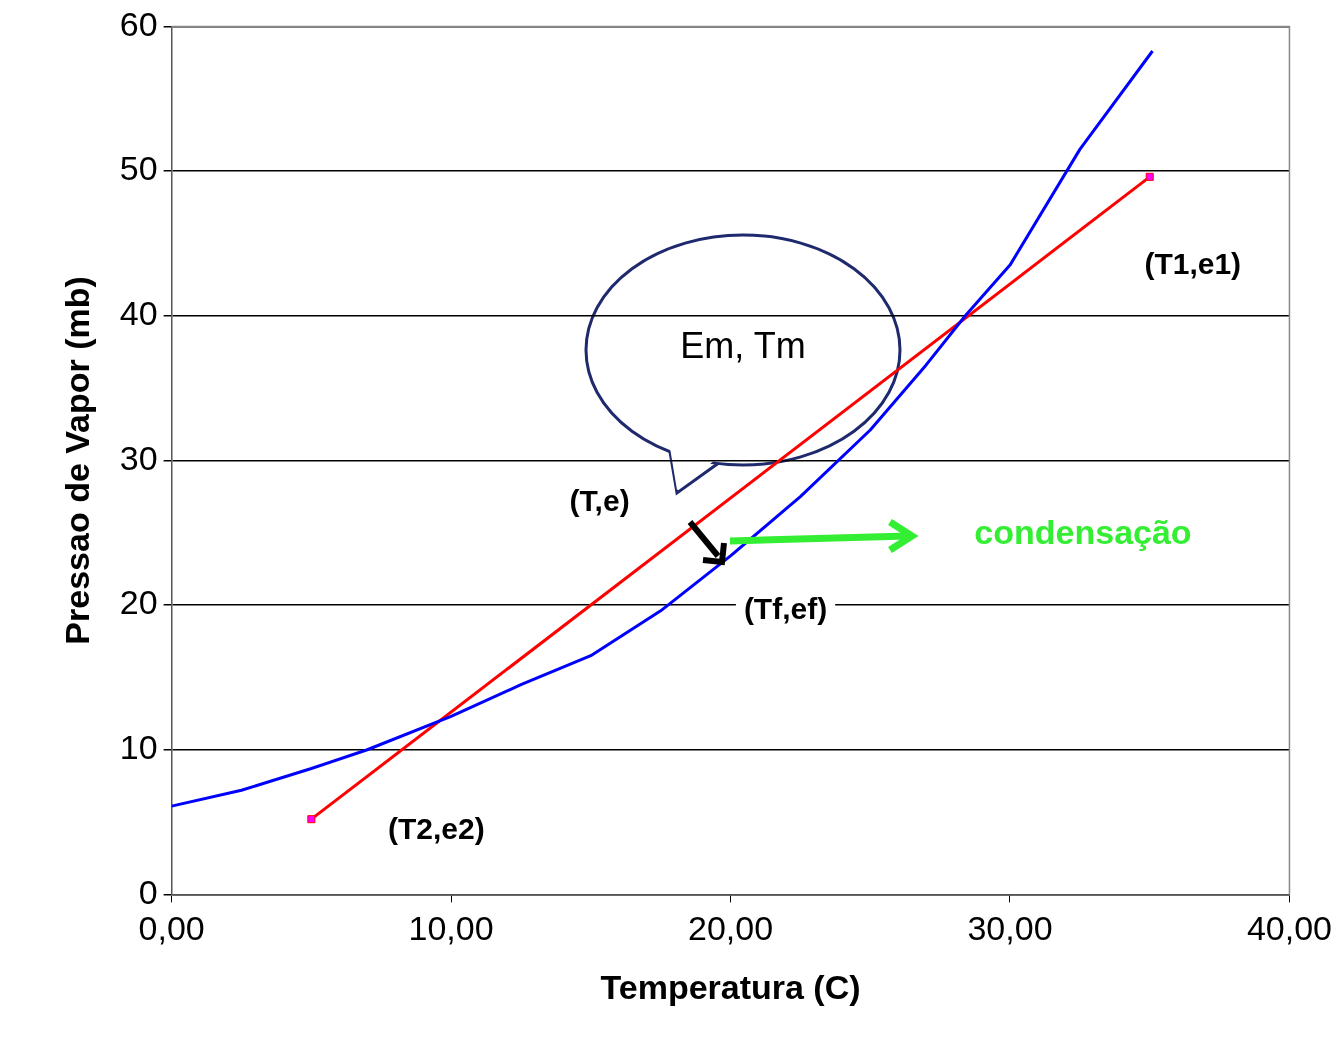  I want to click on y-axis-title: Pressao de Vapor (mb), so click(76, 460).